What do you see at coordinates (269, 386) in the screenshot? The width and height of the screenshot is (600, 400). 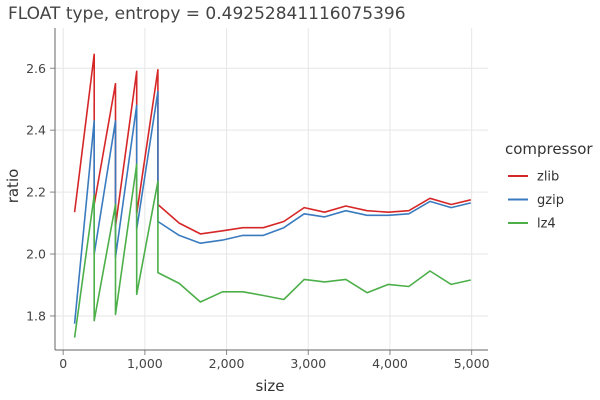 I see `x-axis-label: size` at bounding box center [269, 386].